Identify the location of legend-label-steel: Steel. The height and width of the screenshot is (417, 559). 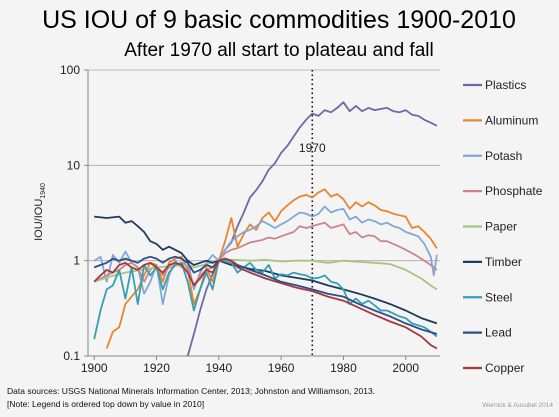
(498, 297).